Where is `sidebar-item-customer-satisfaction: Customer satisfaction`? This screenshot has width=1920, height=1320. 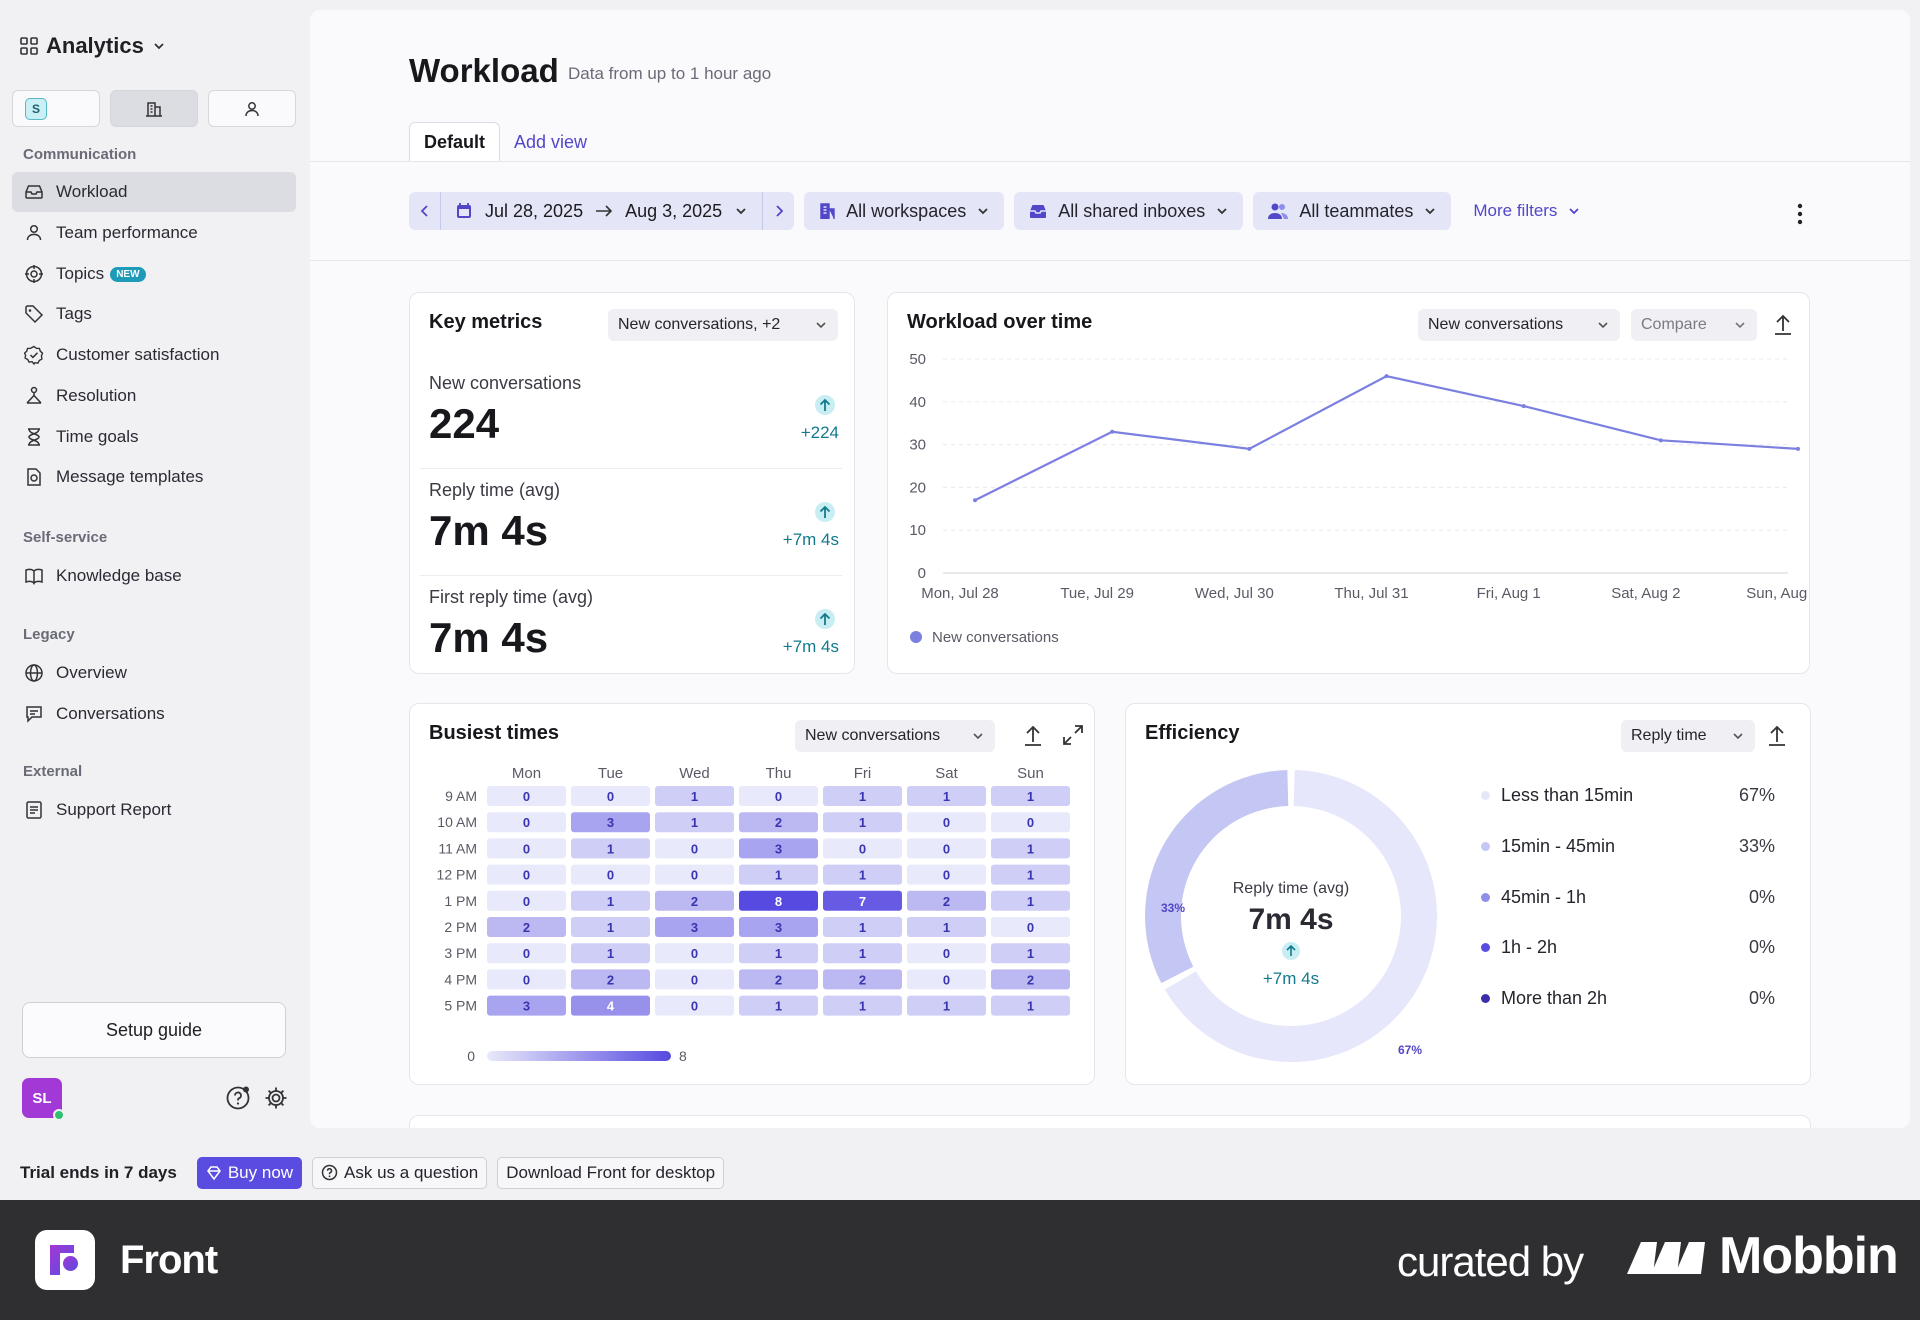 sidebar-item-customer-satisfaction: Customer satisfaction is located at coordinates (154, 355).